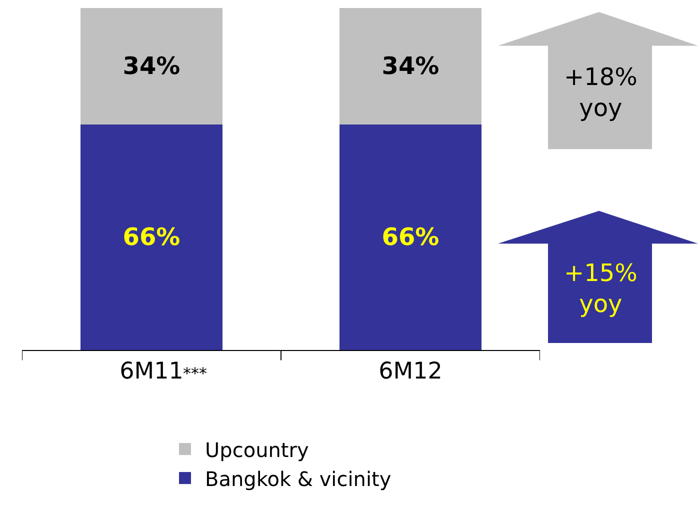 Image resolution: width=698 pixels, height=505 pixels. I want to click on text: +15% yoy, so click(601, 288).